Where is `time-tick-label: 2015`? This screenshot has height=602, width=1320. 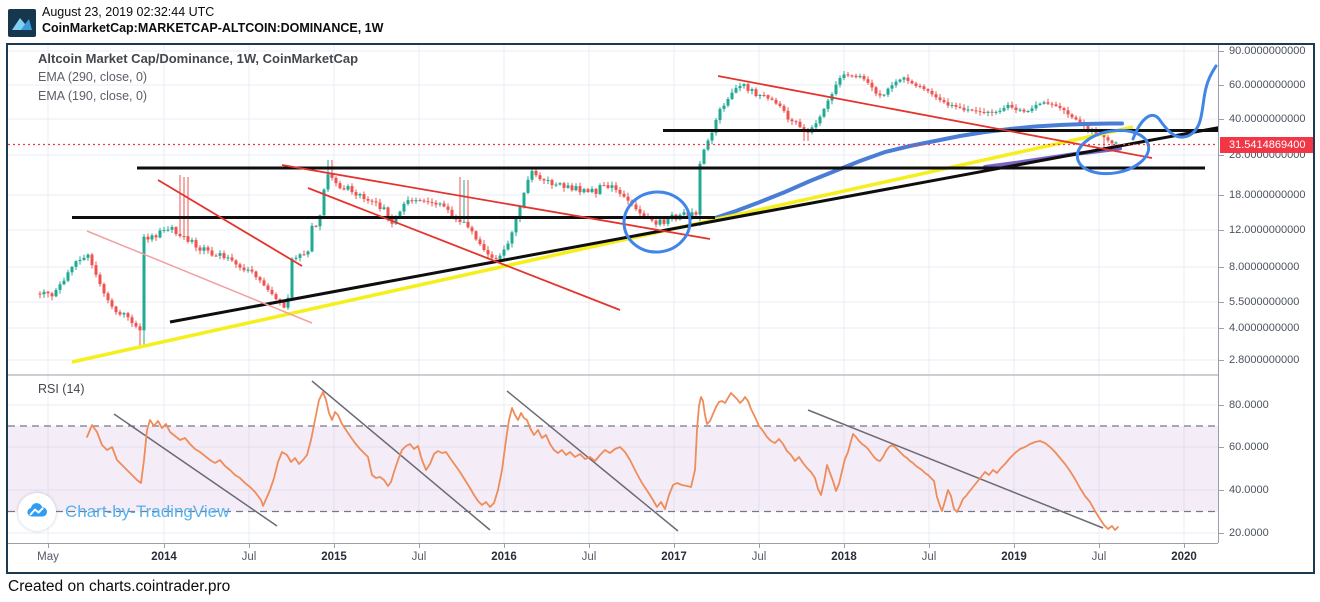
time-tick-label: 2015 is located at coordinates (334, 557).